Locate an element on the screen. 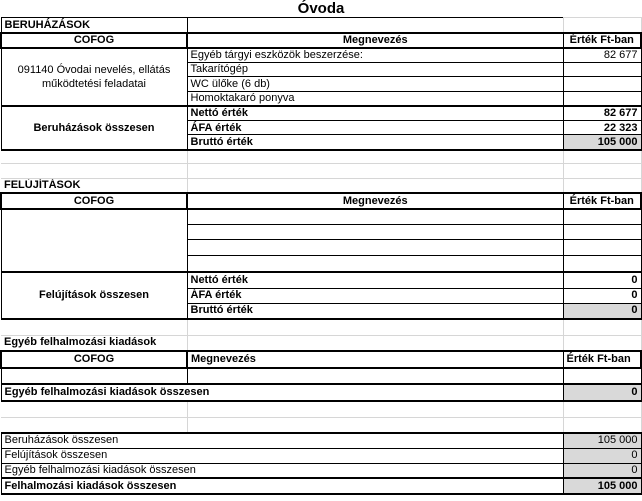  s2-gross-value: 0 is located at coordinates (602, 312).